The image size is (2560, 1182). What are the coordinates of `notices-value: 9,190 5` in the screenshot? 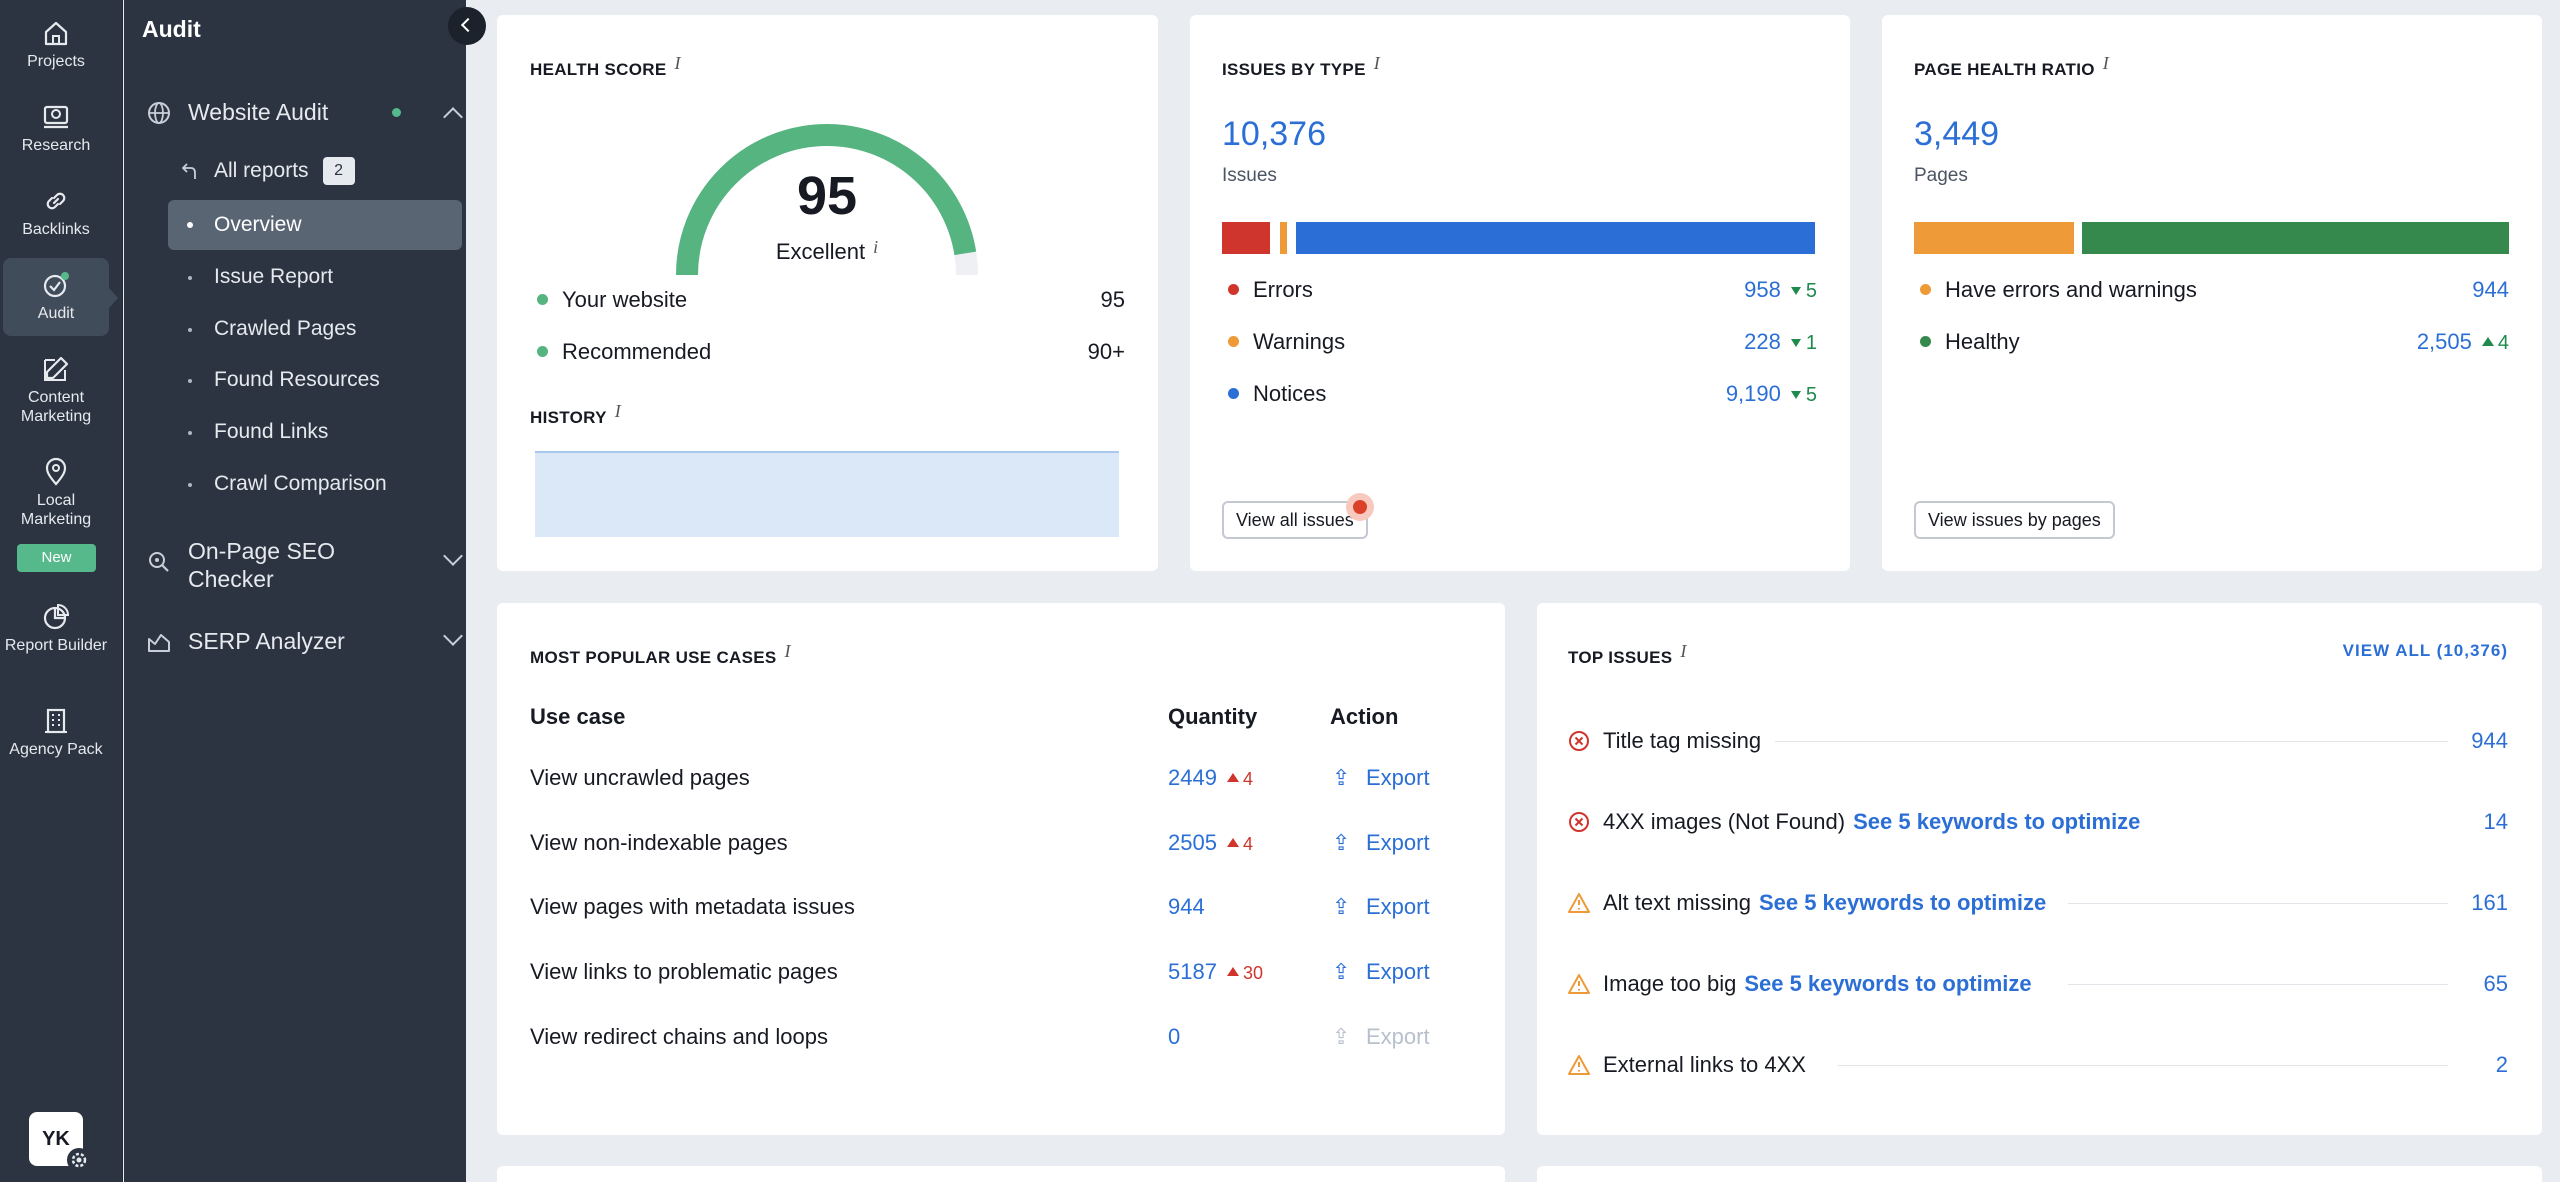 It's located at (1771, 393).